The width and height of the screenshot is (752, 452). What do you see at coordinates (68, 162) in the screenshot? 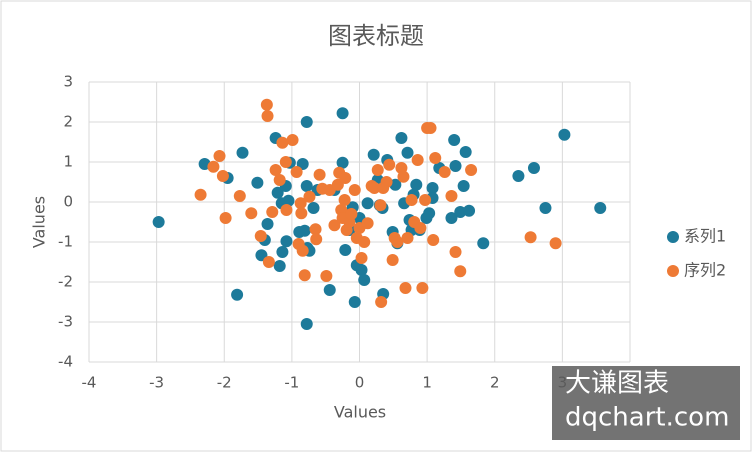
I see `y-tick-label: 1` at bounding box center [68, 162].